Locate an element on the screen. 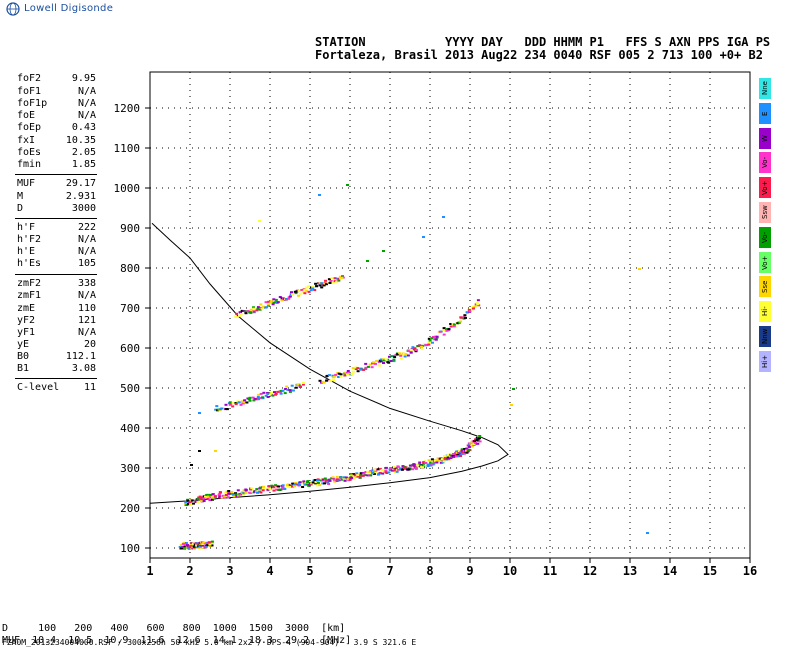 Image resolution: width=800 pixels, height=650 pixels. lowell-logo: Lowell Digisonde is located at coordinates (81, 10).